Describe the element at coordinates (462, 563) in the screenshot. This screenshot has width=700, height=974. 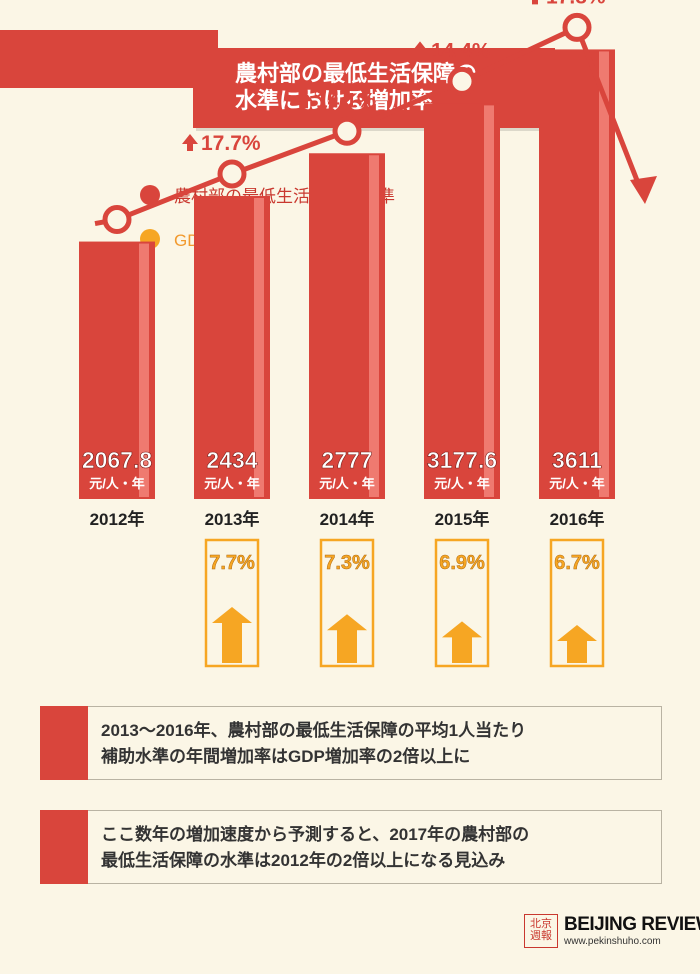
I see `gdp-value-label: 6.9%` at that location.